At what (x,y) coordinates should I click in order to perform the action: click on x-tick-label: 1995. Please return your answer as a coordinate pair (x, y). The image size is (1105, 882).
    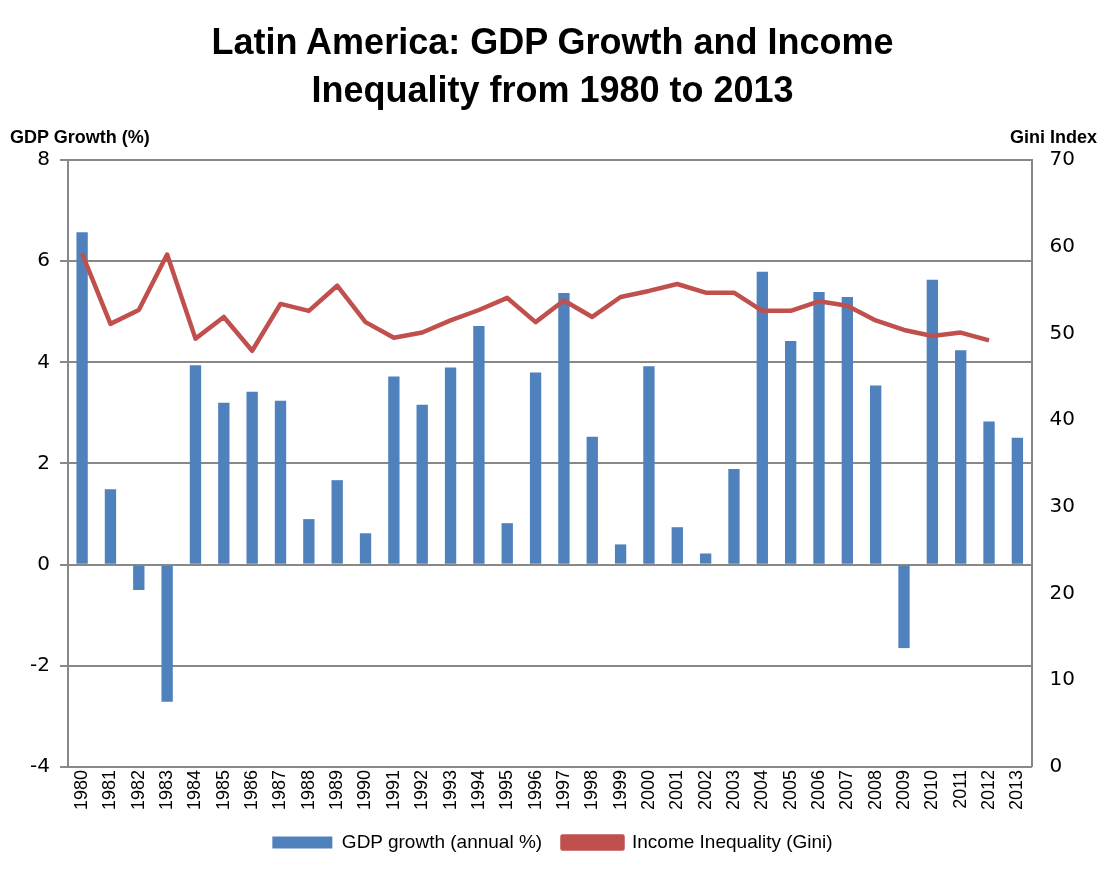
    Looking at the image, I should click on (506, 789).